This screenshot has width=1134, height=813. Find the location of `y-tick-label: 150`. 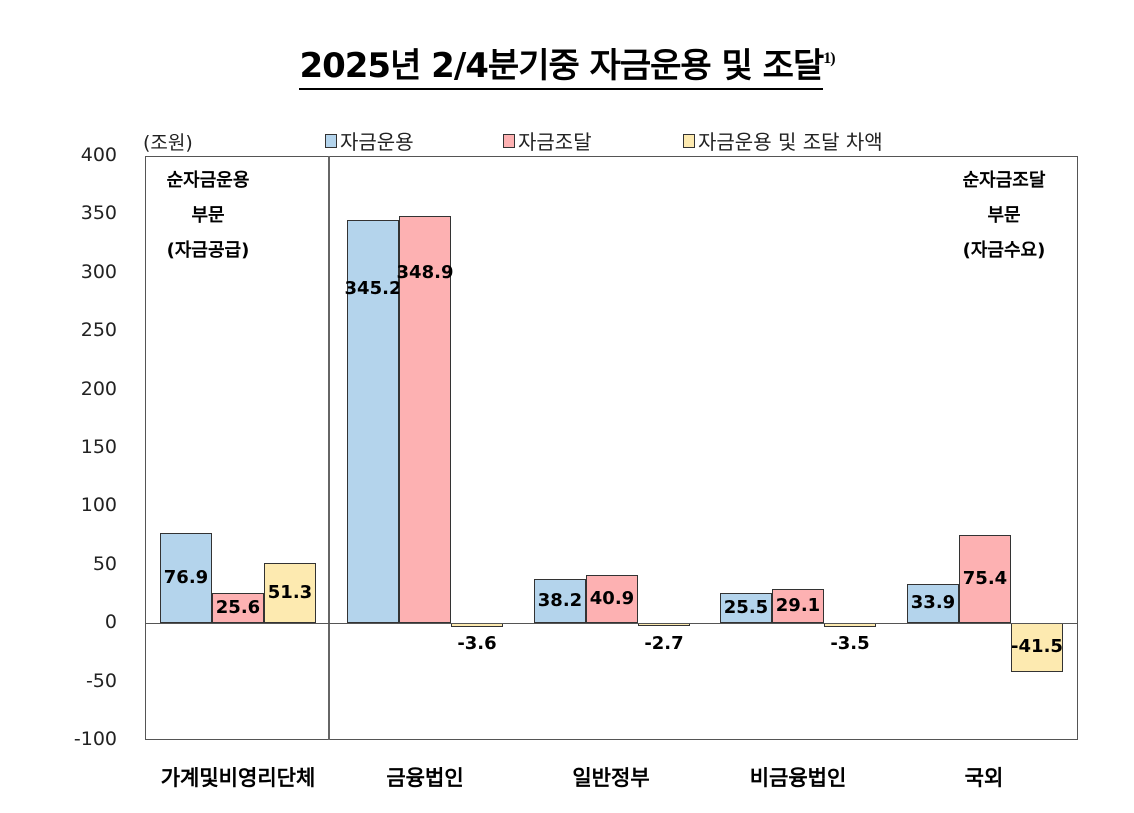

y-tick-label: 150 is located at coordinates (98, 447).